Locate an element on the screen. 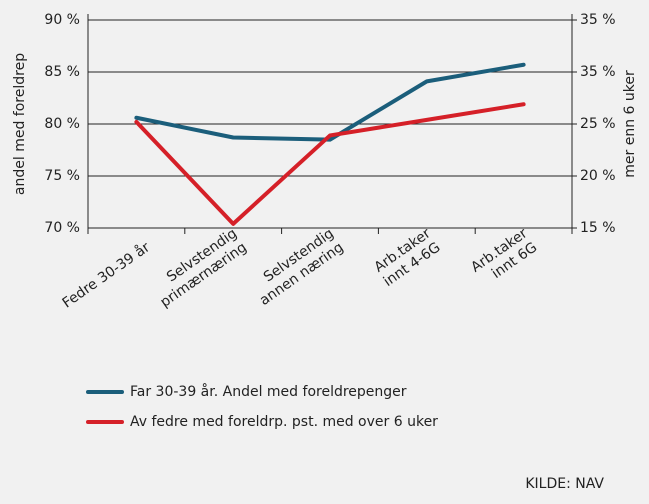 The height and width of the screenshot is (504, 649). y-tick-label: 75 % is located at coordinates (62, 176).